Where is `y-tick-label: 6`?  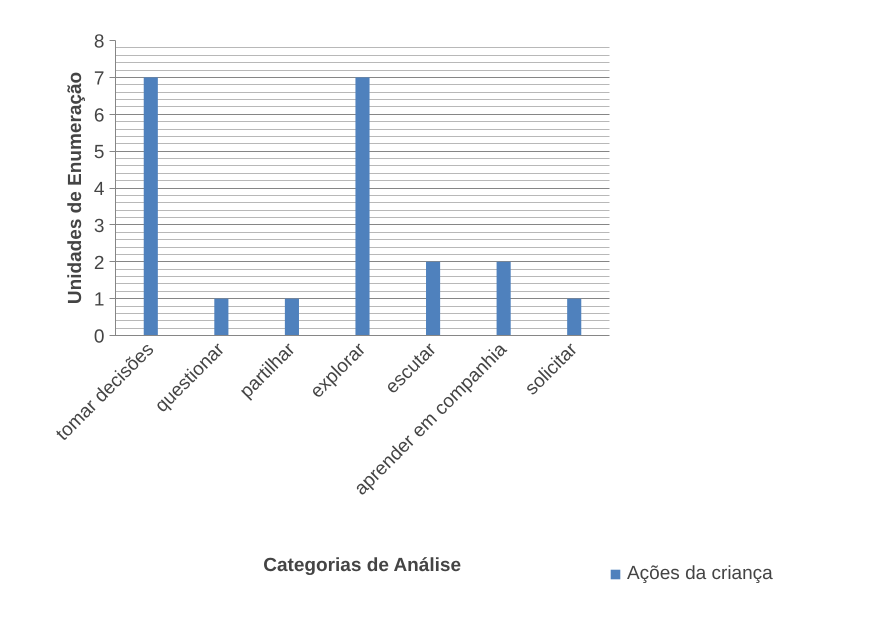 y-tick-label: 6 is located at coordinates (99, 115).